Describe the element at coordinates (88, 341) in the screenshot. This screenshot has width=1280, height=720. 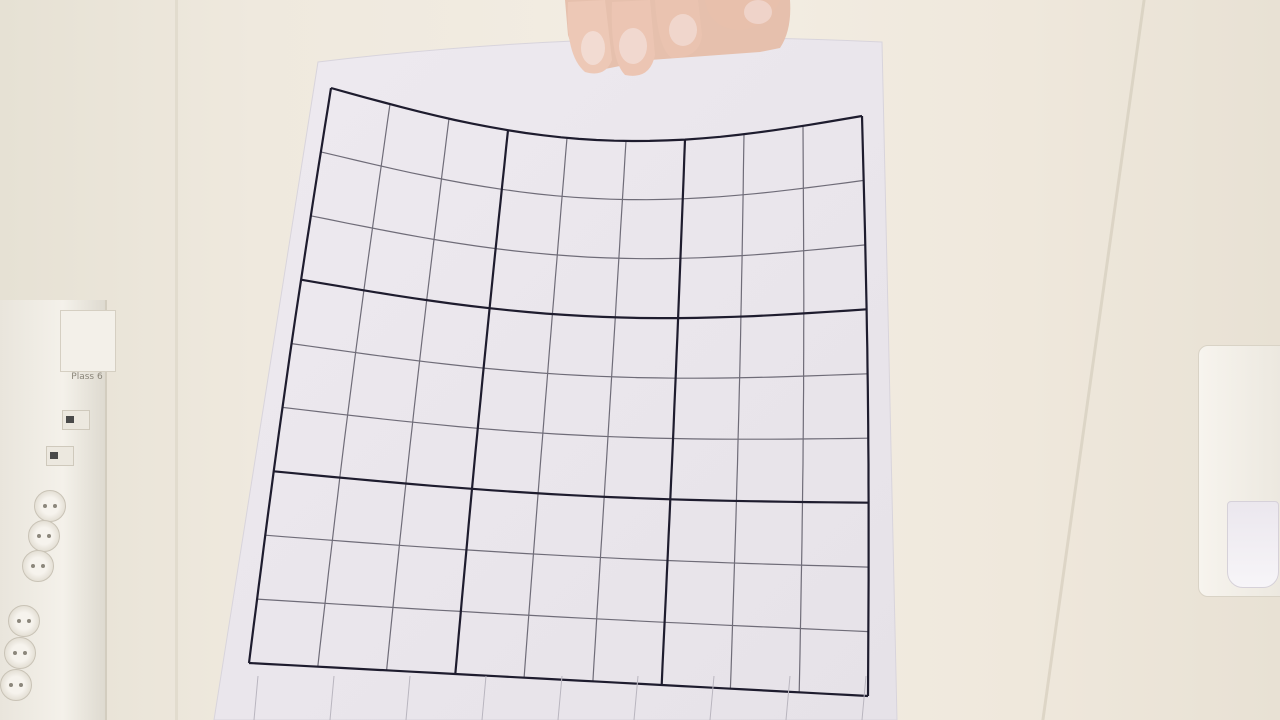
I see `trunking-cover` at that location.